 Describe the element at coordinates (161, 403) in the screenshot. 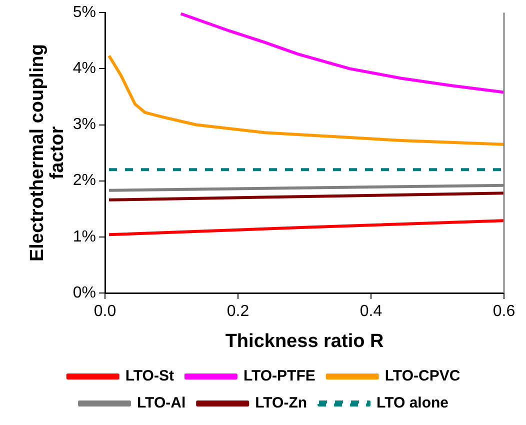

I see `legend-label: LTO-Al` at that location.